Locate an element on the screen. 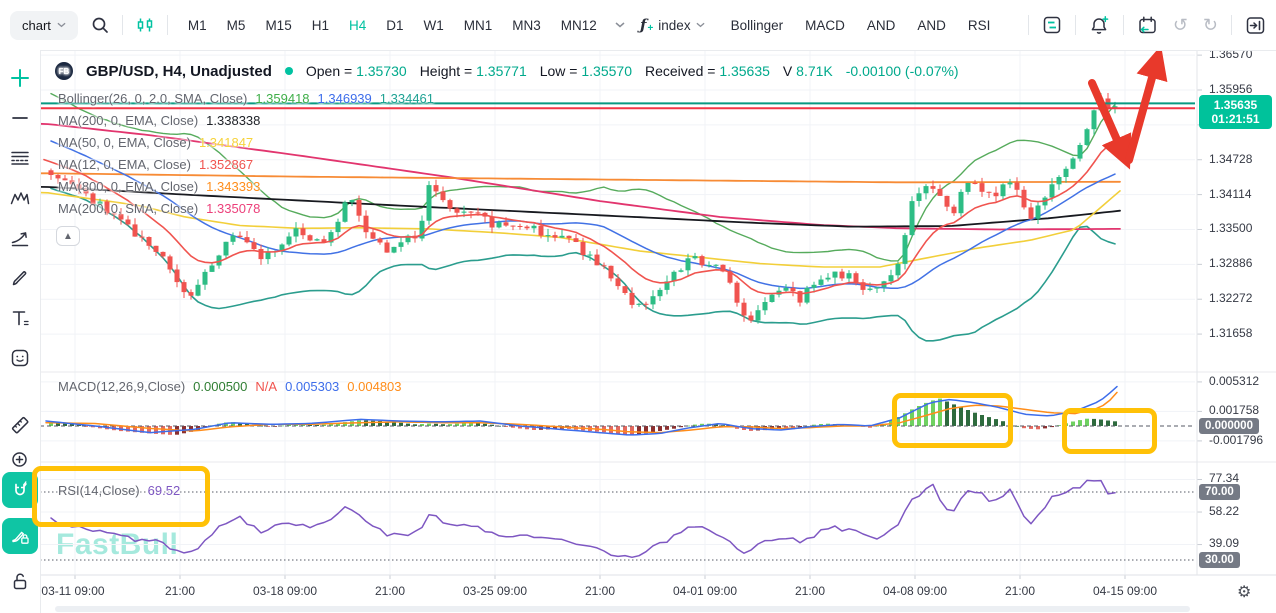  indicators-menu-button: ƒ + index is located at coordinates (672, 25).